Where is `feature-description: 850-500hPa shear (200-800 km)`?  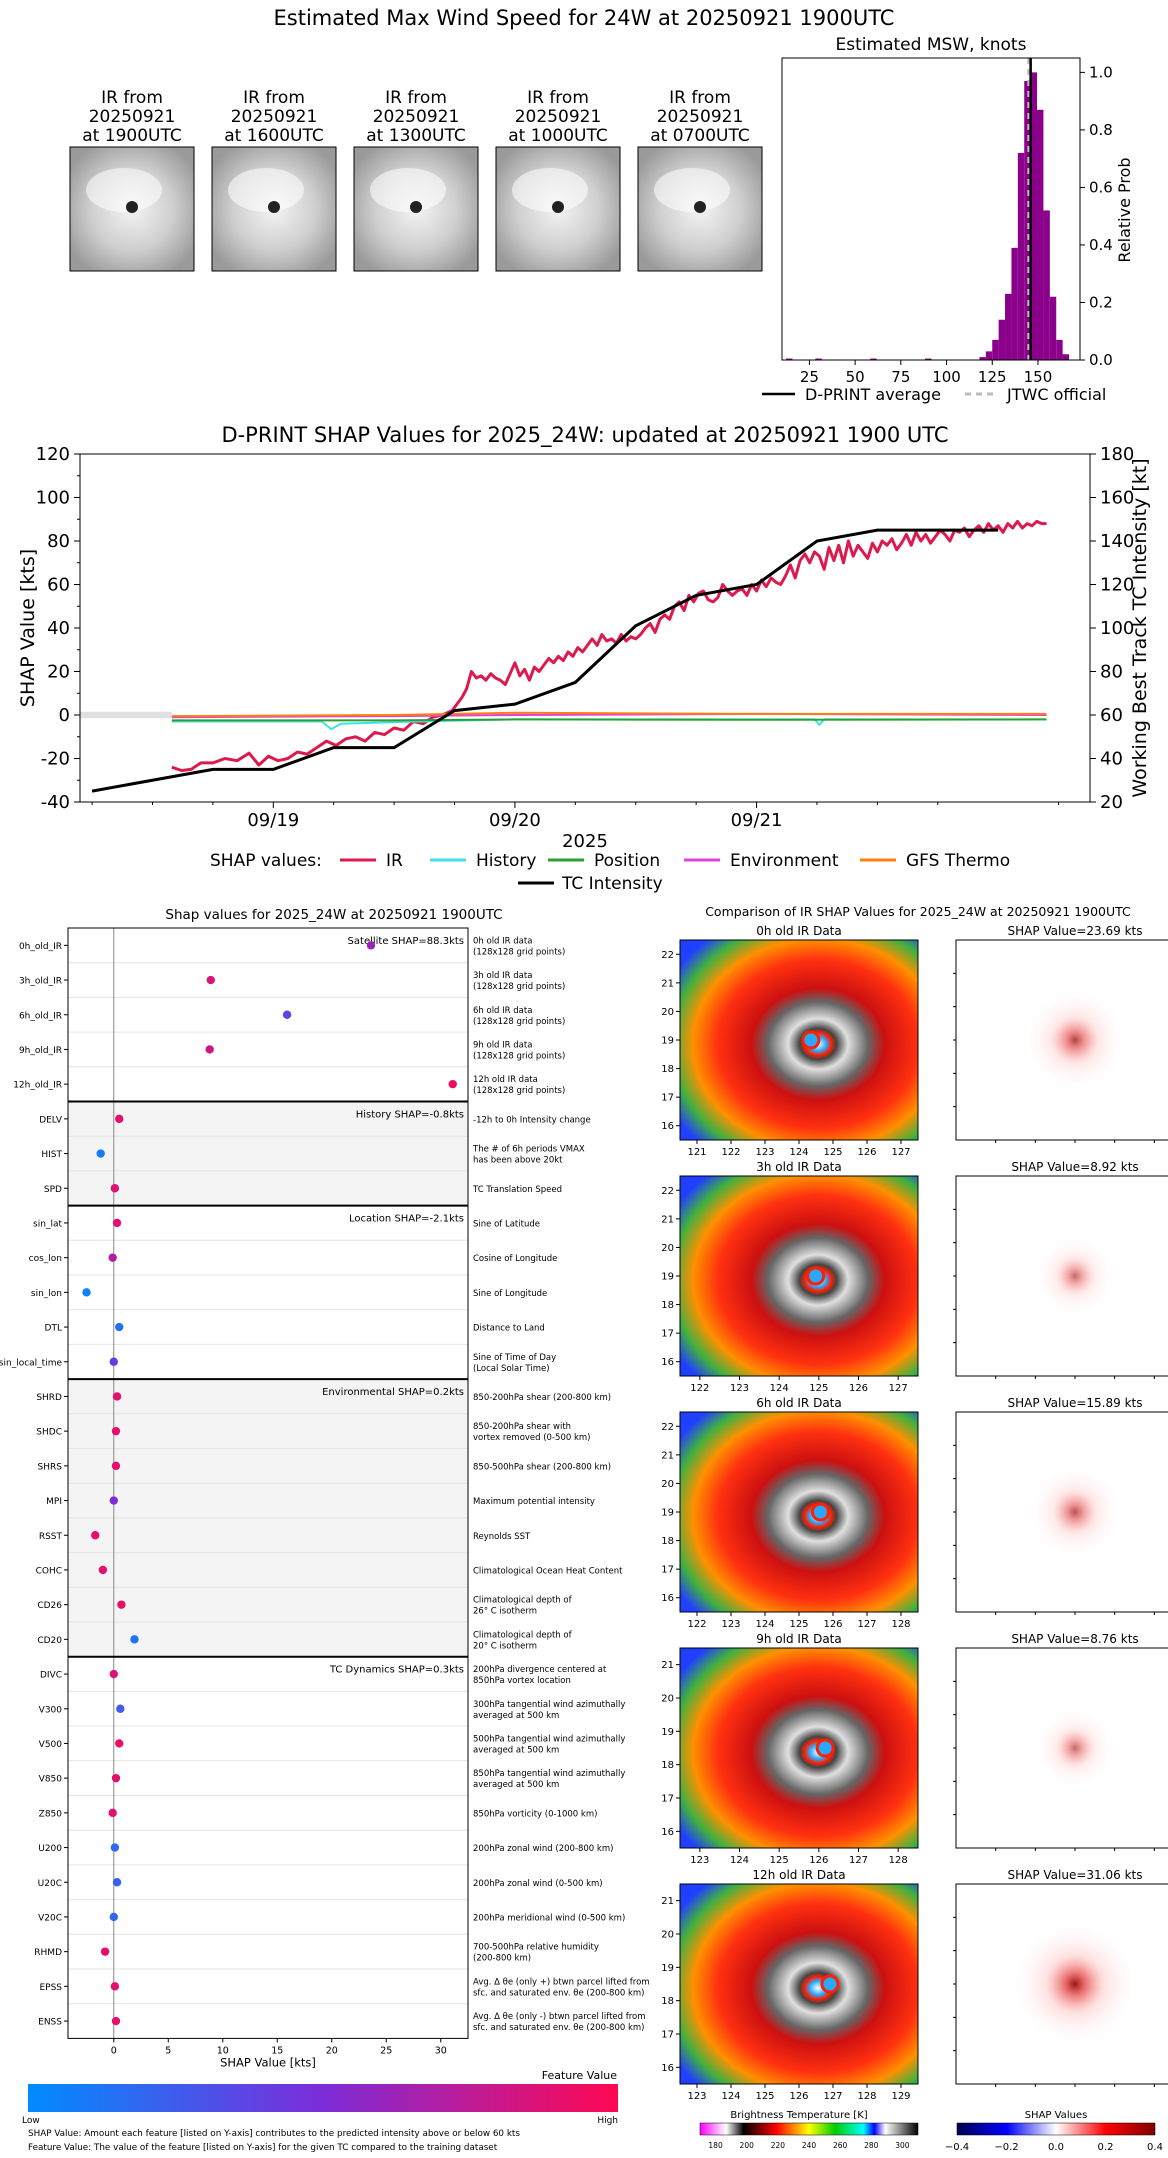 feature-description: 850-500hPa shear (200-800 km) is located at coordinates (542, 1467).